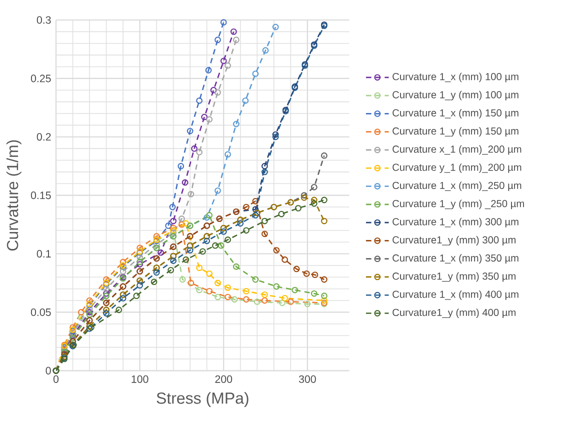 This screenshot has height=424, width=584. What do you see at coordinates (455, 113) in the screenshot?
I see `legend-label: Curvature 1_x (mm) 150 µm` at bounding box center [455, 113].